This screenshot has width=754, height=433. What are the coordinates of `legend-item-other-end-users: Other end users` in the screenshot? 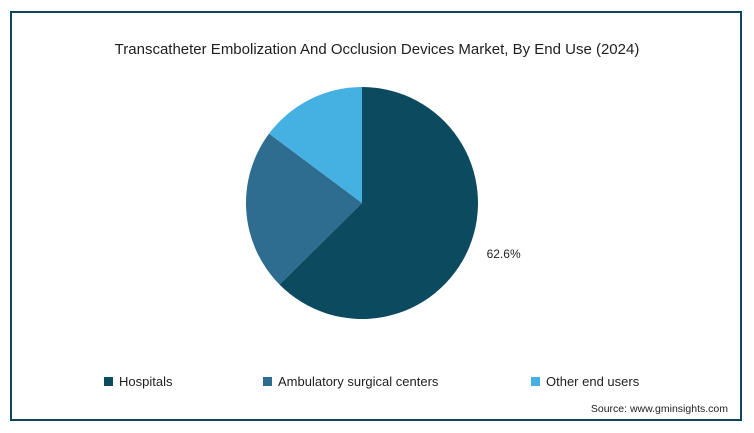 It's located at (585, 381).